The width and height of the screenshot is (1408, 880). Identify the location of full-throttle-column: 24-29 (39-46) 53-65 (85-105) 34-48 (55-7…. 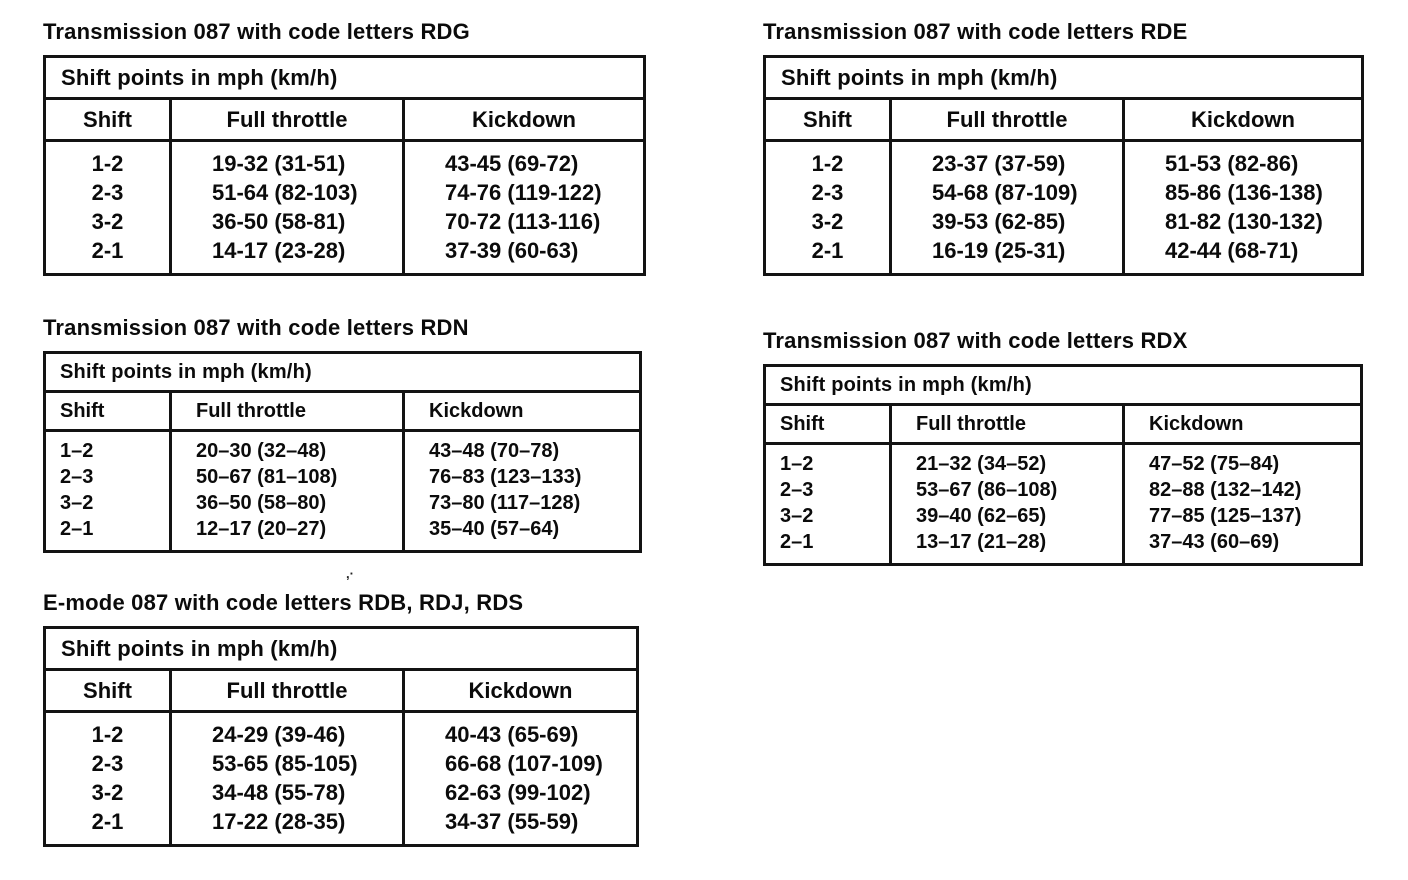
(285, 778).